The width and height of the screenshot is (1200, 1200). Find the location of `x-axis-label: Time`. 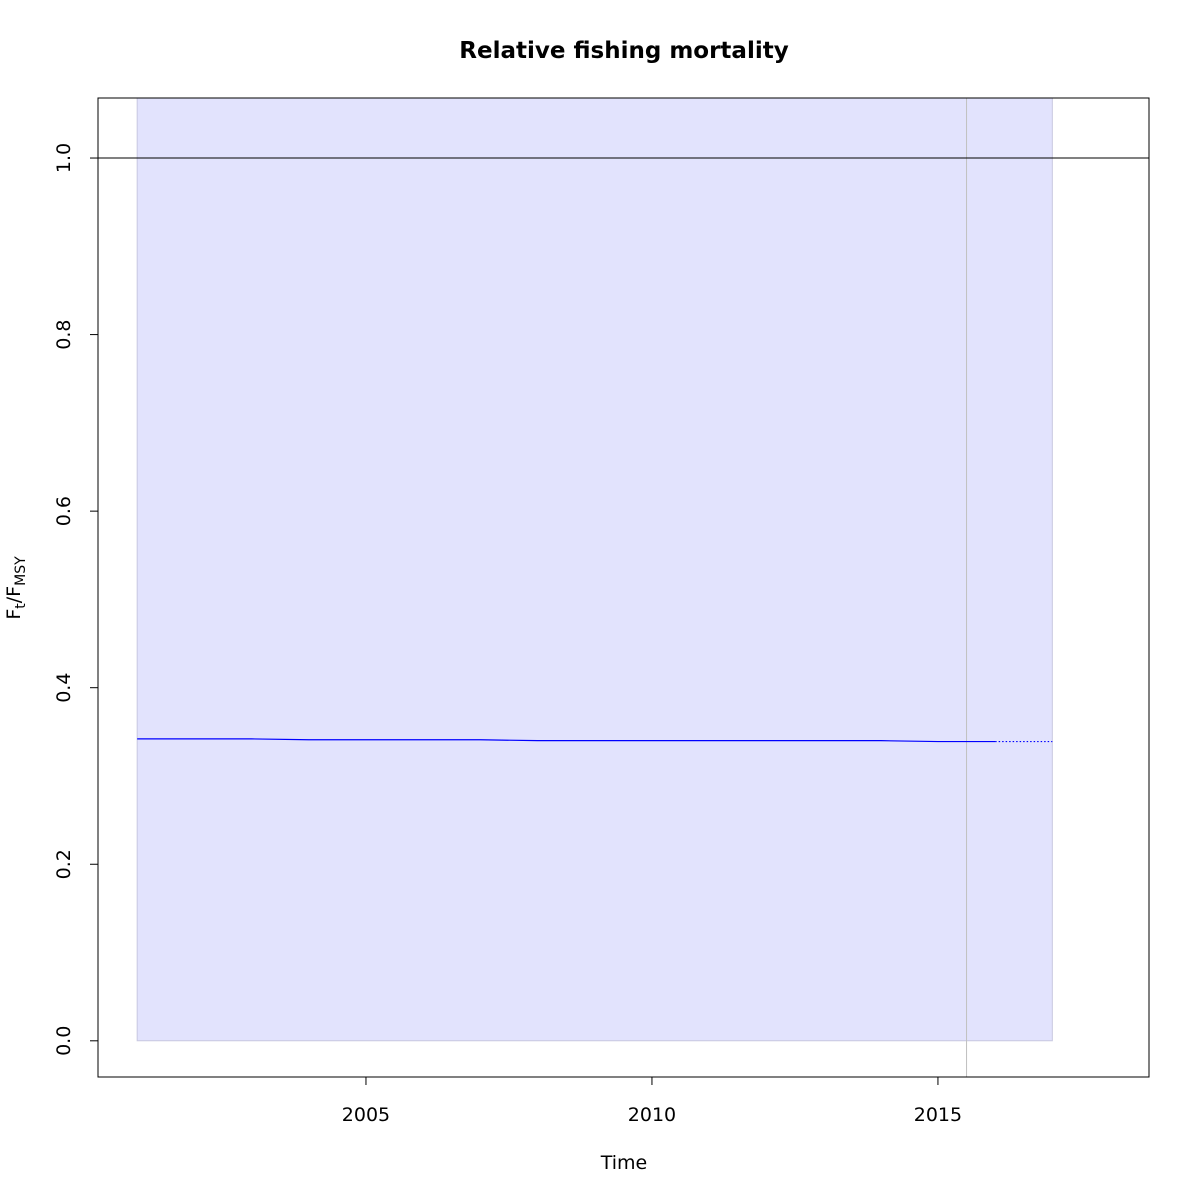

x-axis-label: Time is located at coordinates (624, 1163).